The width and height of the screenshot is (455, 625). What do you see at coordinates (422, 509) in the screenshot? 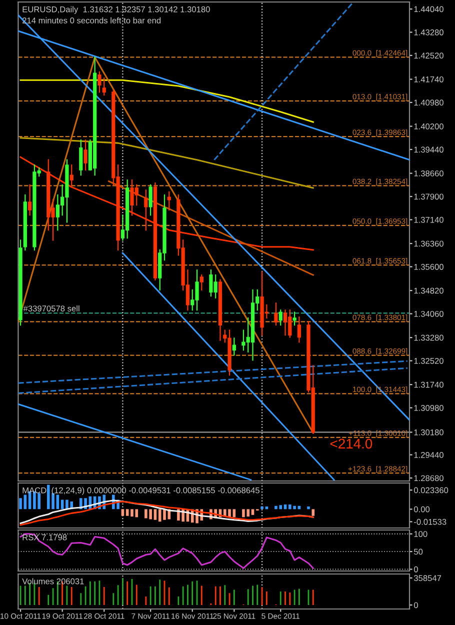
I see `y-tick-label: 0.00` at bounding box center [422, 509].